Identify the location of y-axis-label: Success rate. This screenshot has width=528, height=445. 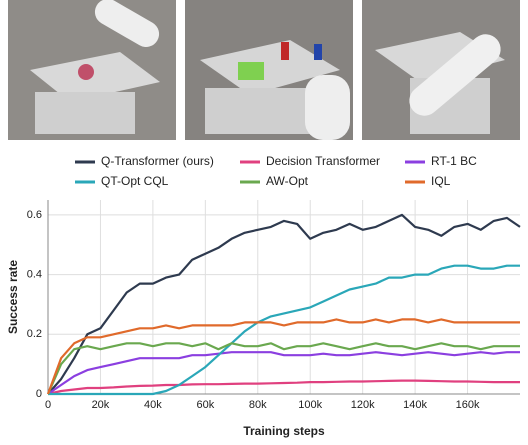
(13, 297).